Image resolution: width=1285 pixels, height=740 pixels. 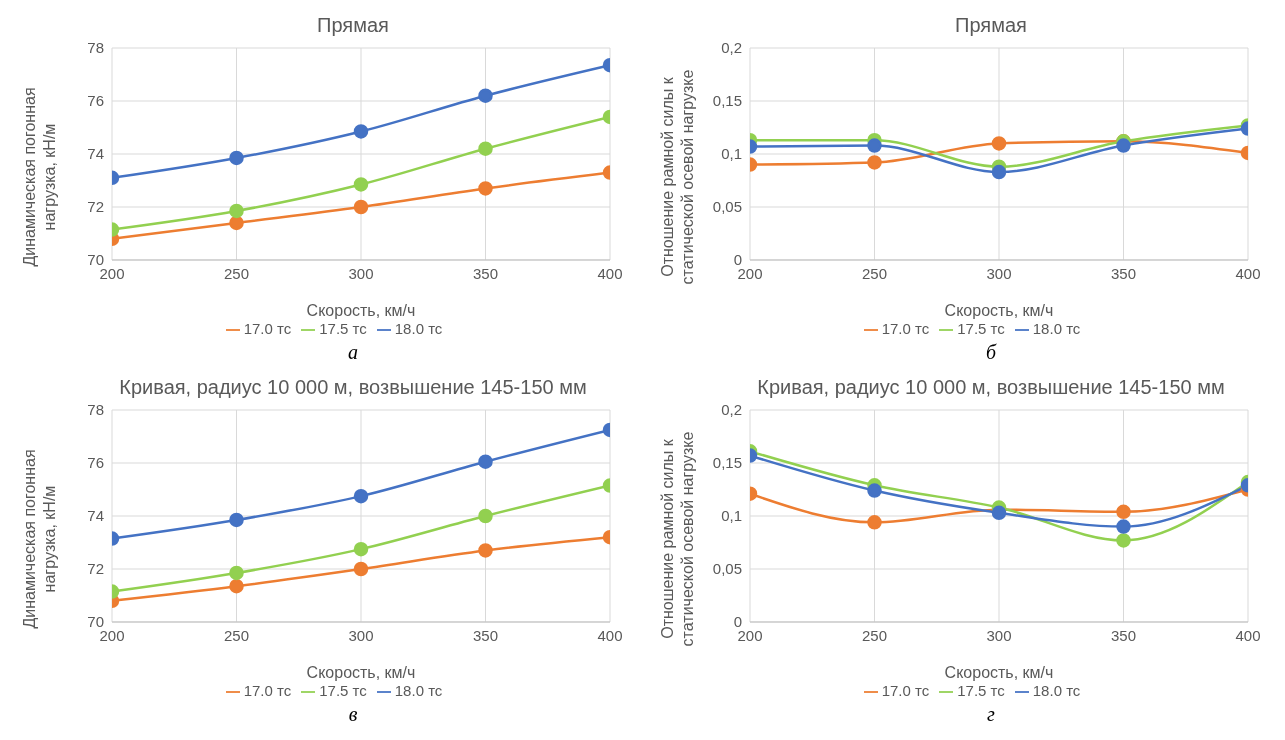 What do you see at coordinates (353, 352) in the screenshot?
I see `text: а` at bounding box center [353, 352].